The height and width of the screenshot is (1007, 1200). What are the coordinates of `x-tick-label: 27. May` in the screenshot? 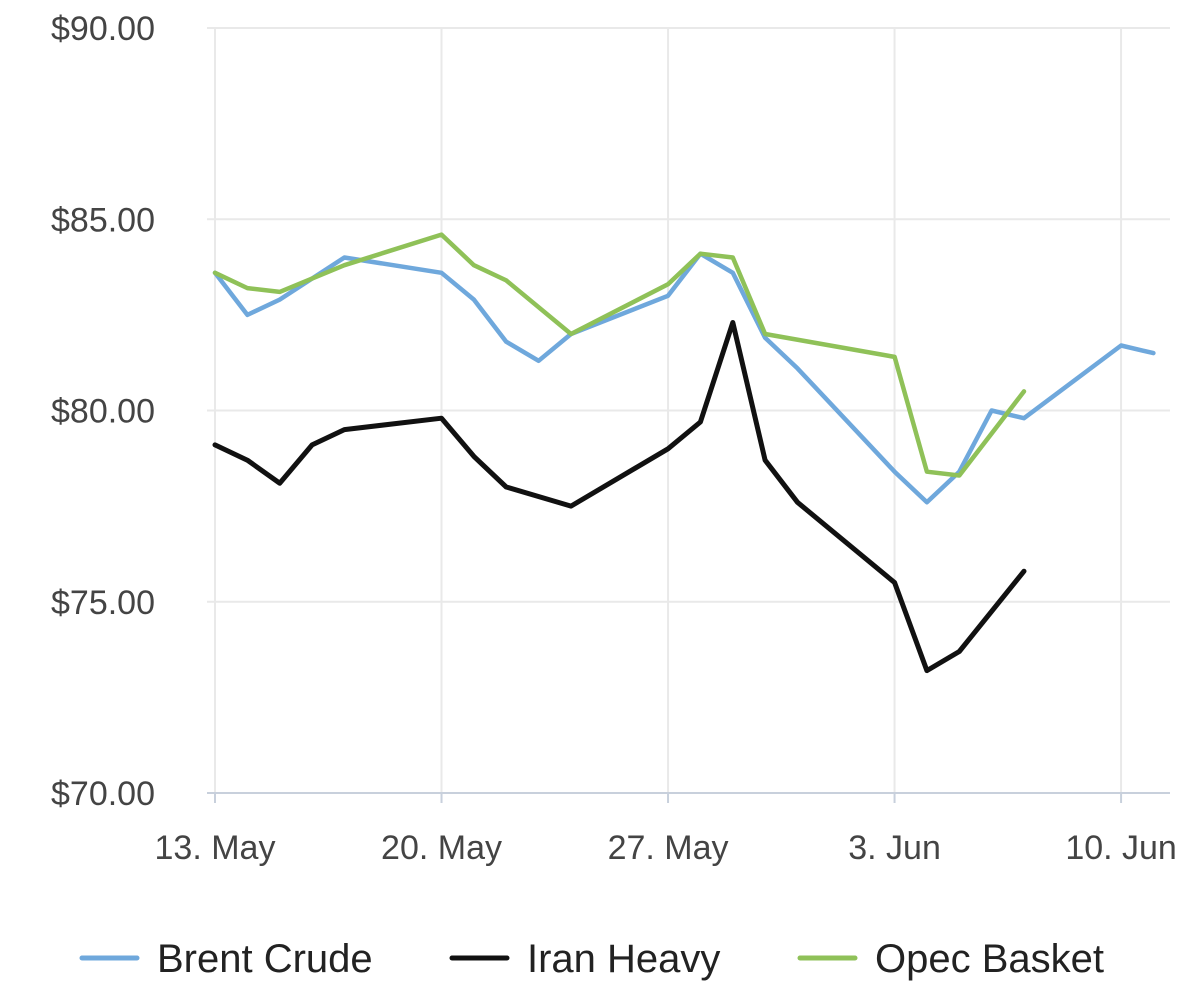 It's located at (668, 848).